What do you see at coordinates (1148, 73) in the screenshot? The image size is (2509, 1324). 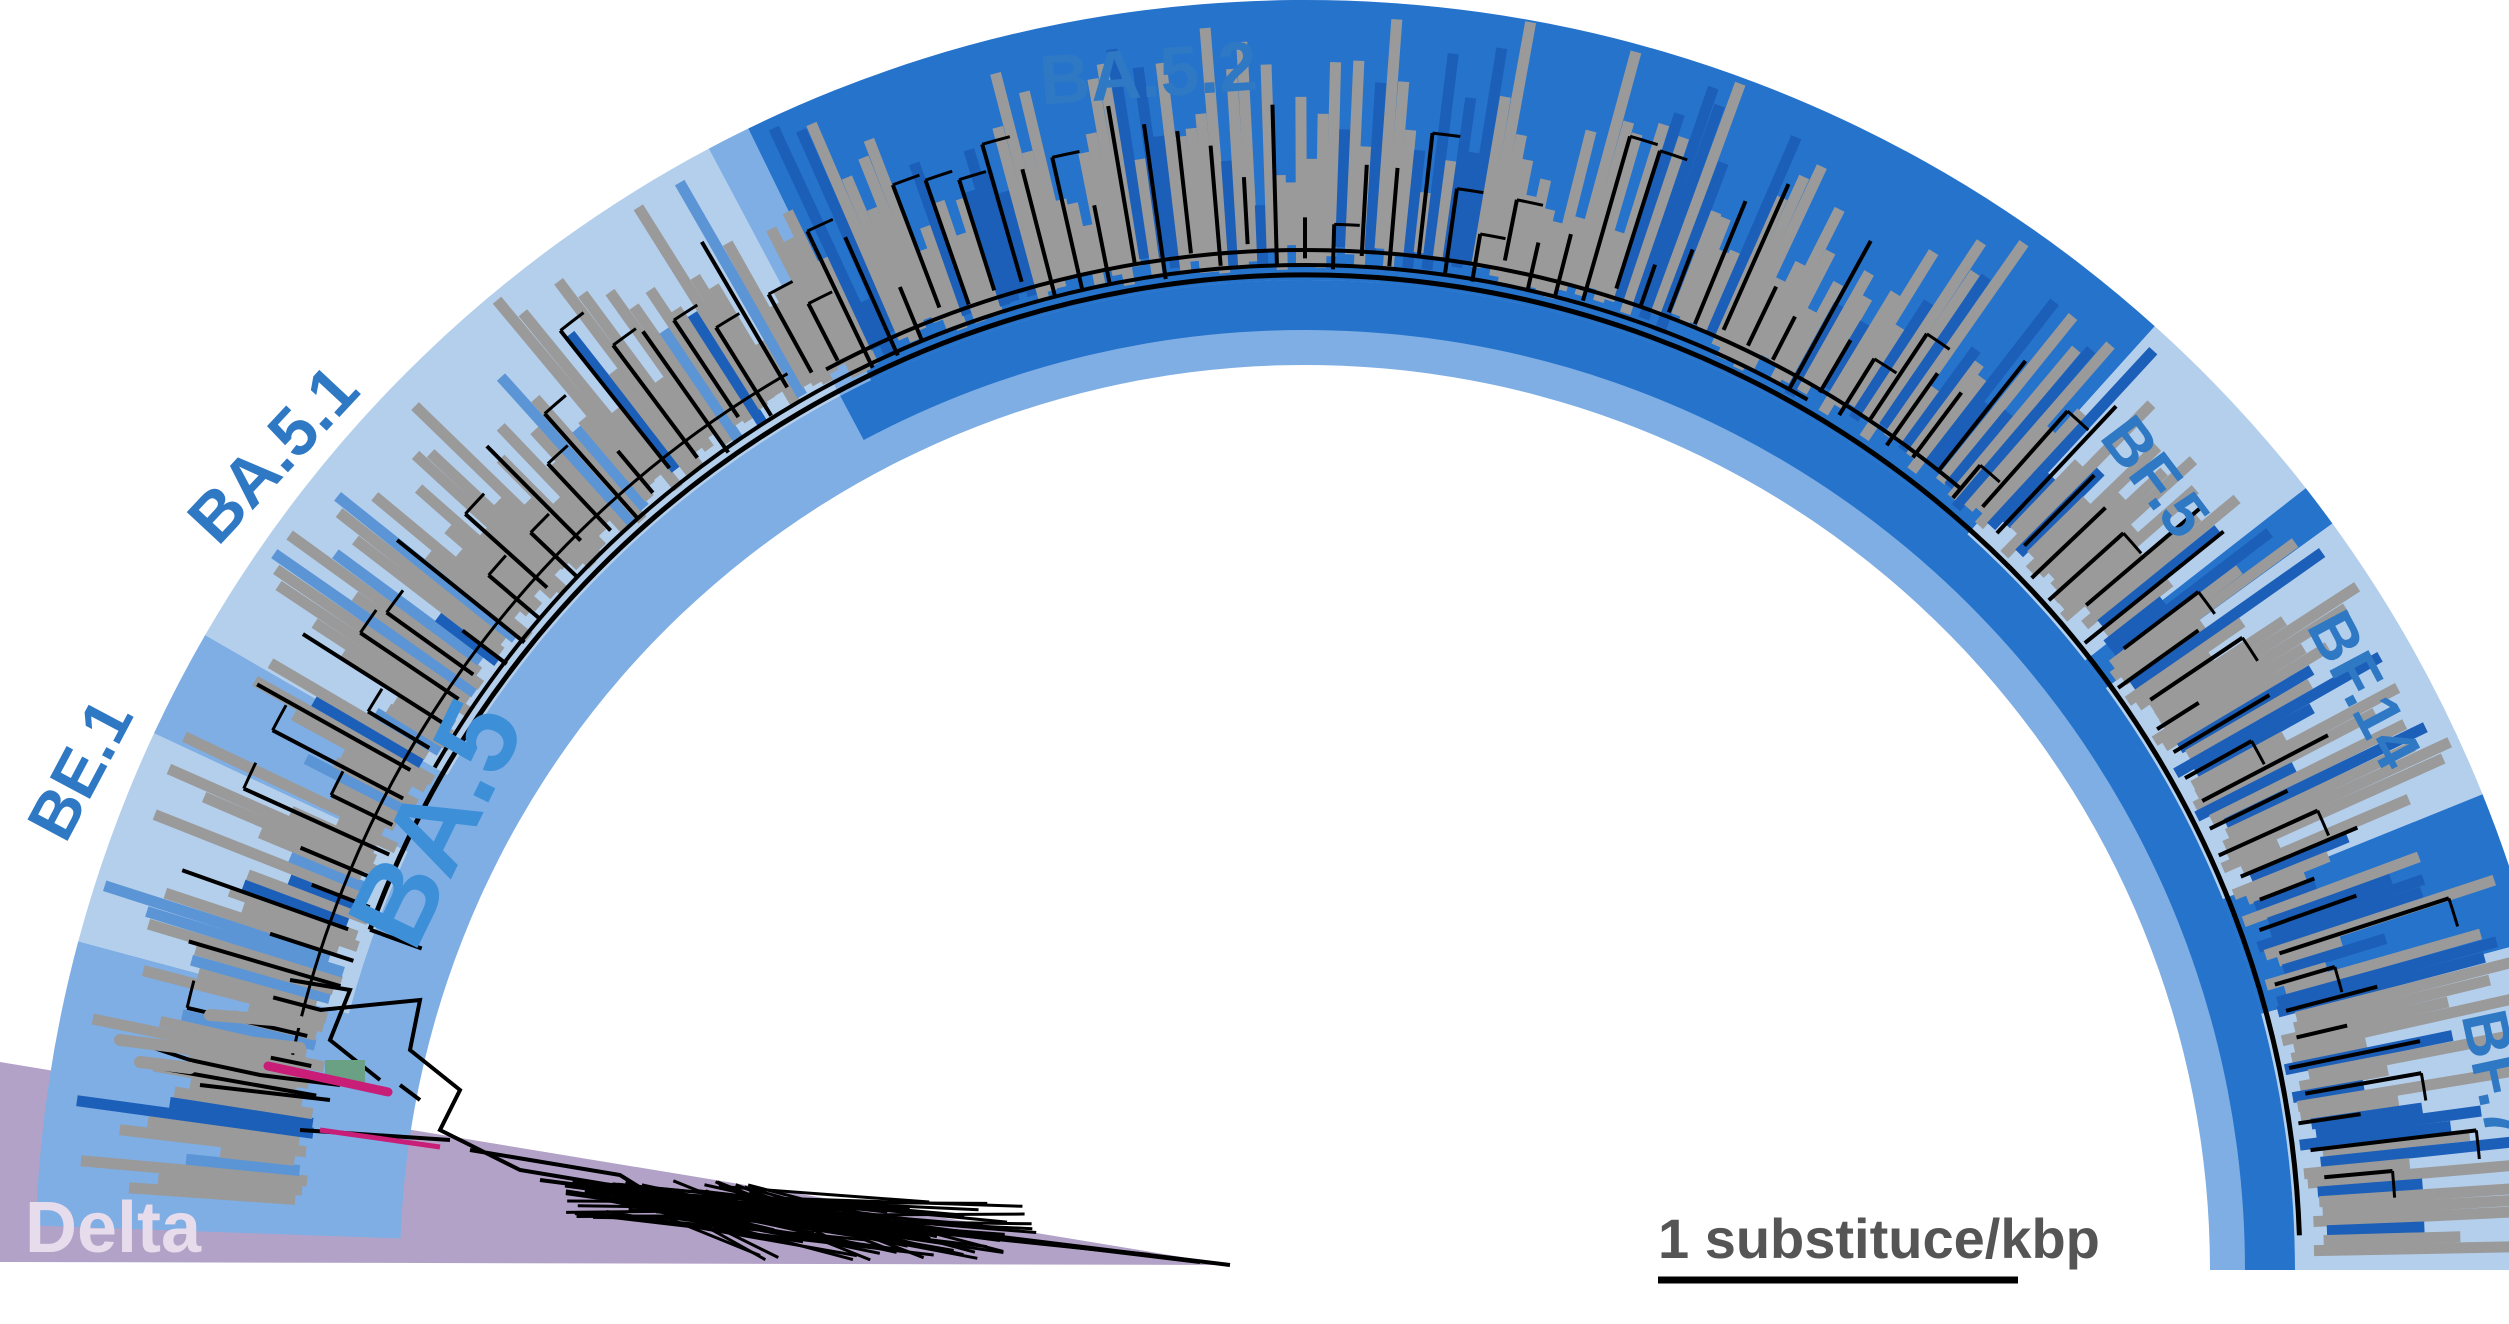 I see `clade-label-ba52: BA.5.2` at bounding box center [1148, 73].